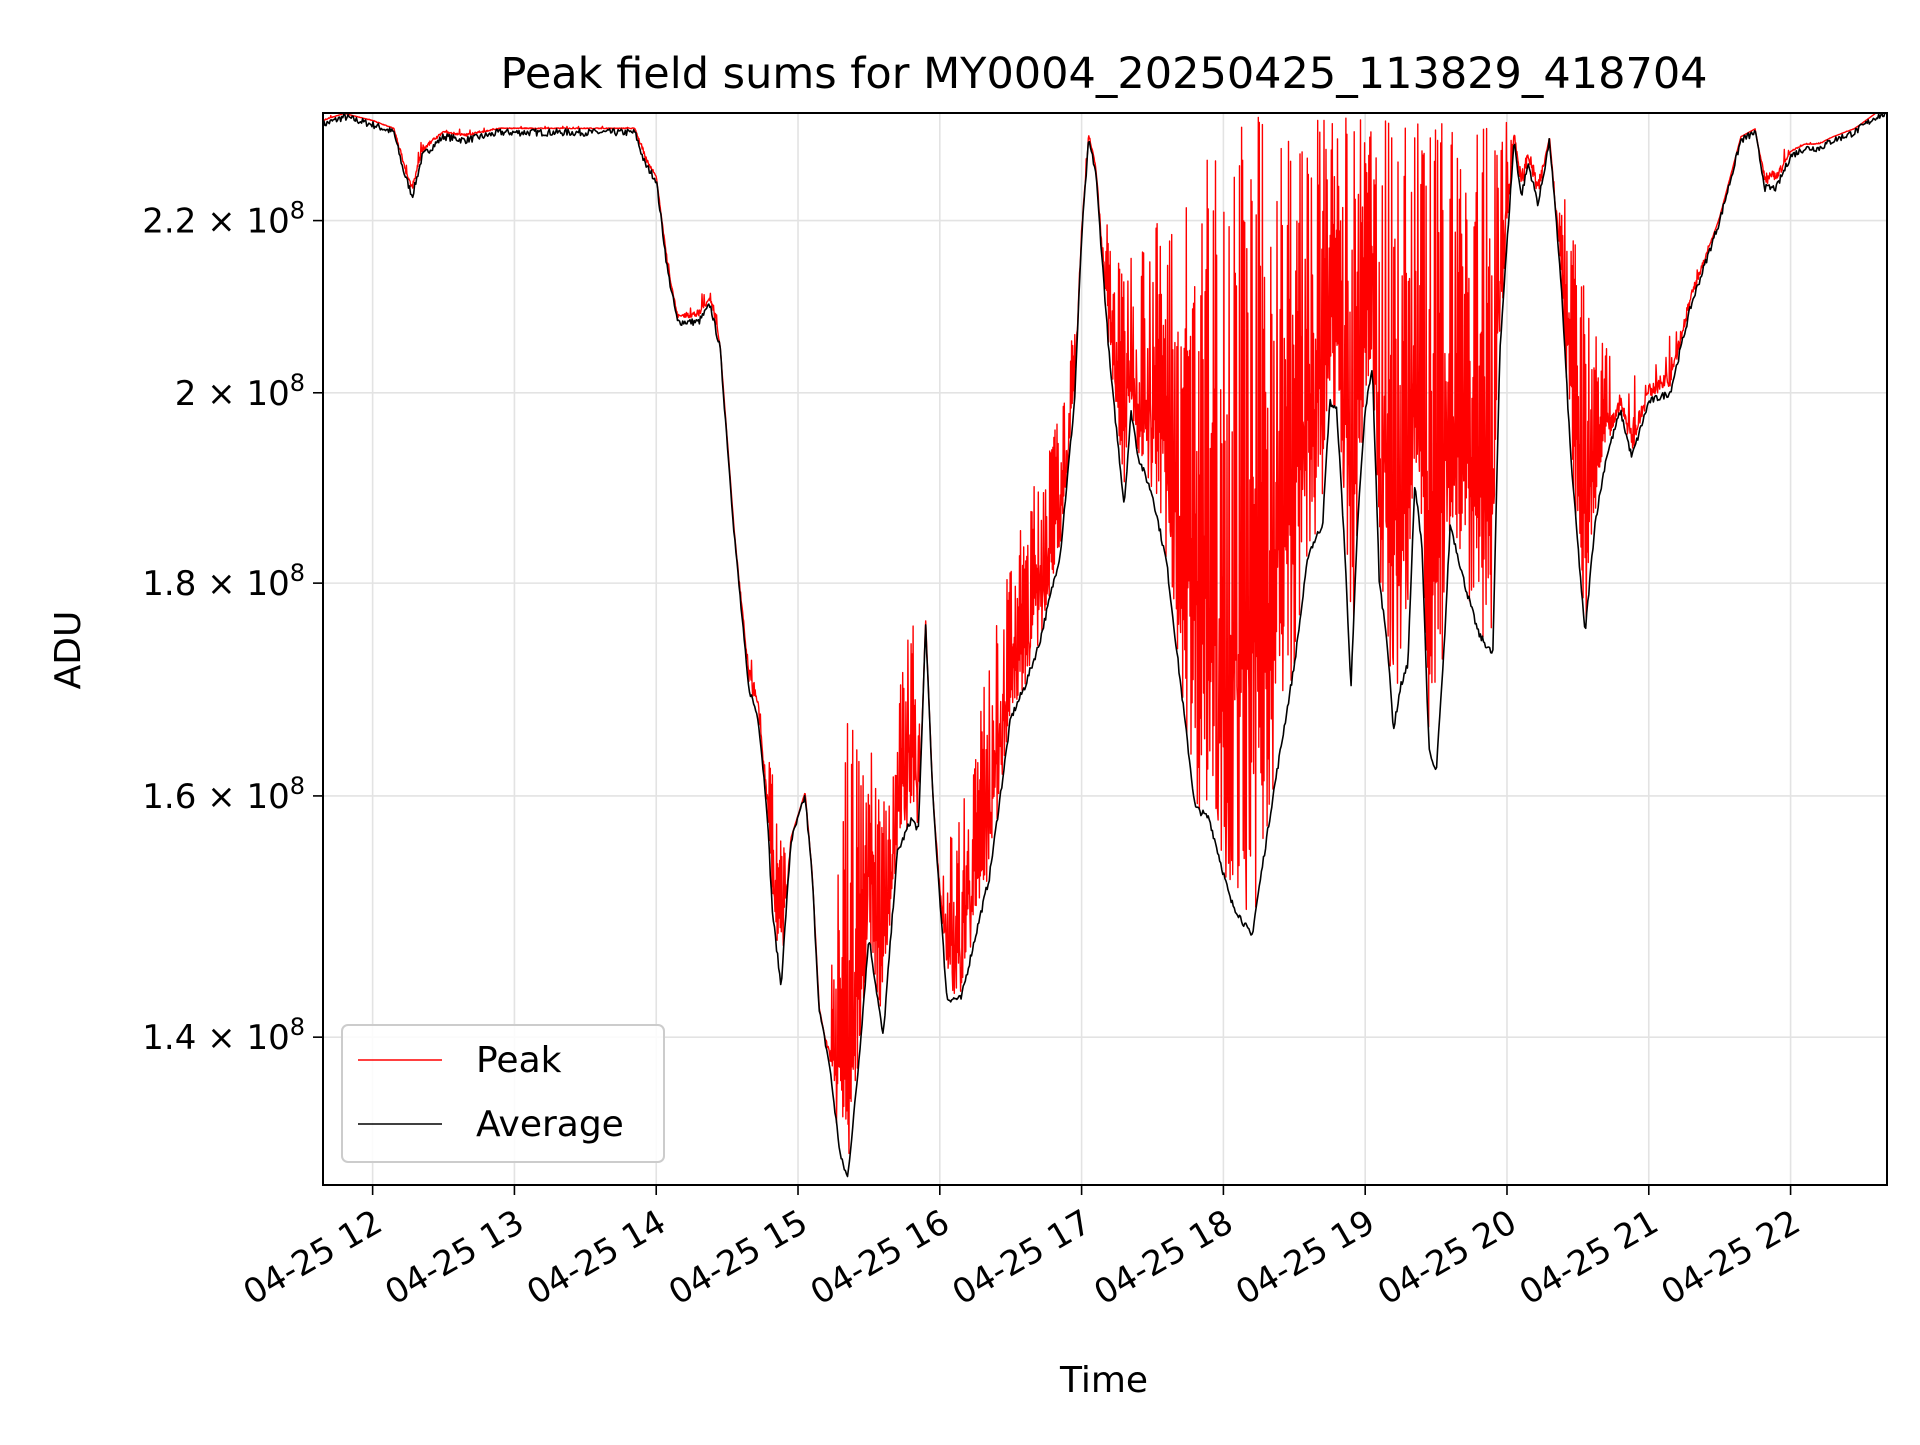  What do you see at coordinates (1589, 1257) in the screenshot?
I see `x-tick-label: 04-25 21` at bounding box center [1589, 1257].